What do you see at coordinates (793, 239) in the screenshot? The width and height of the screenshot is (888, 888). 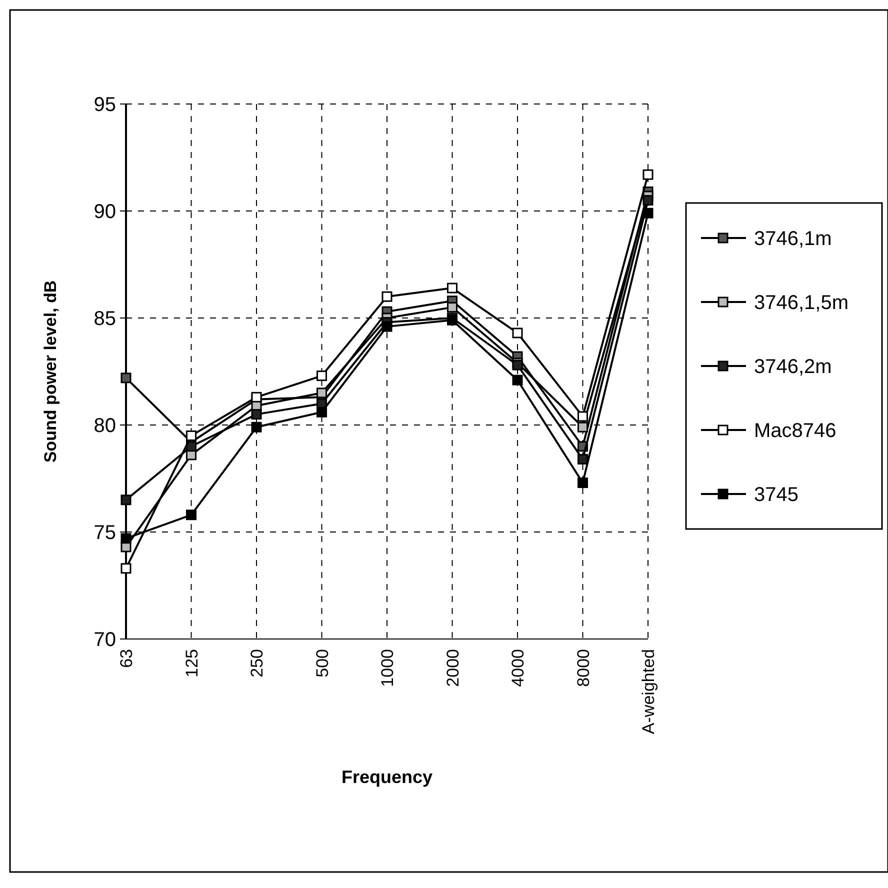 I see `legend-label: 3746,1m` at bounding box center [793, 239].